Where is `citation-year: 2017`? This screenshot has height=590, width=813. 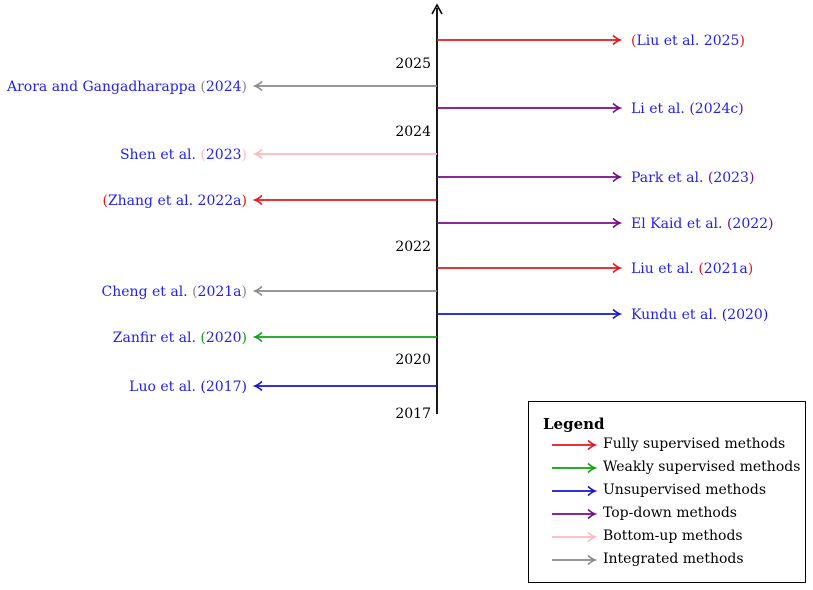
citation-year: 2017 is located at coordinates (224, 387).